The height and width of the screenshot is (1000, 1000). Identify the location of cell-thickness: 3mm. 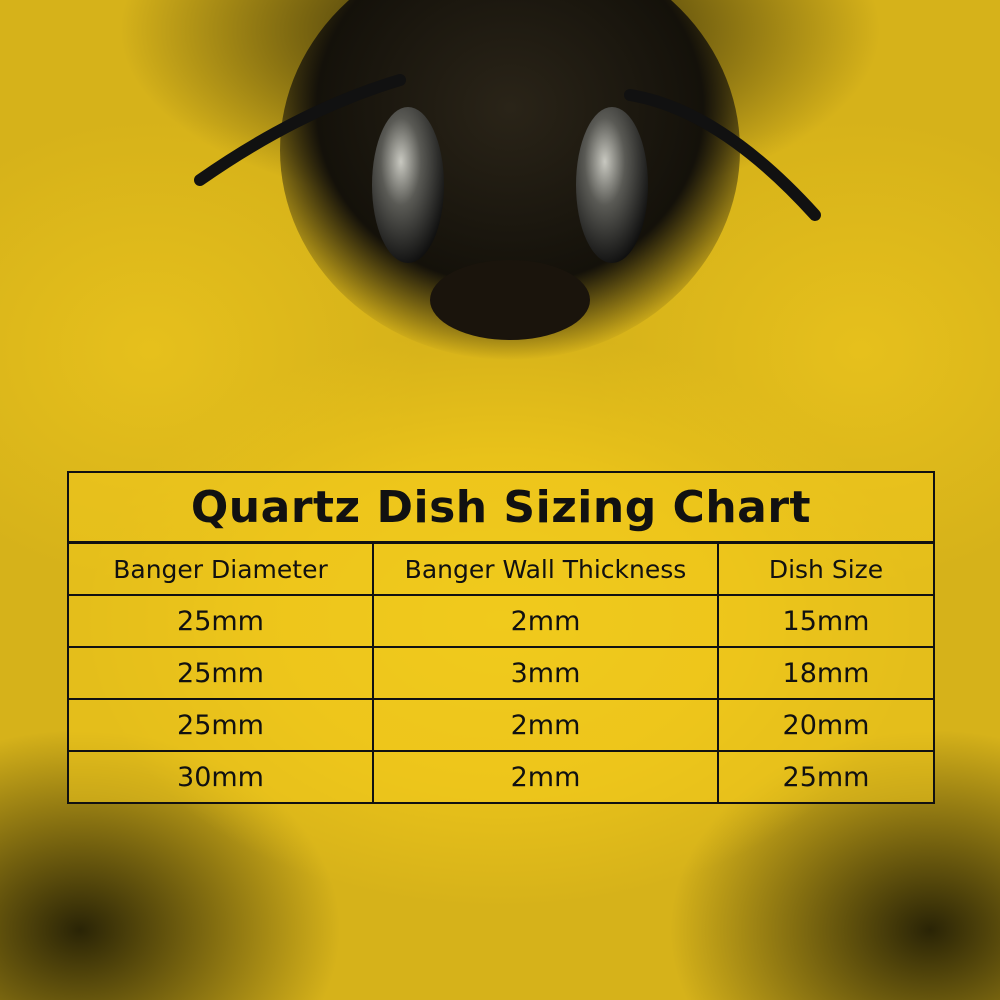
(546, 673).